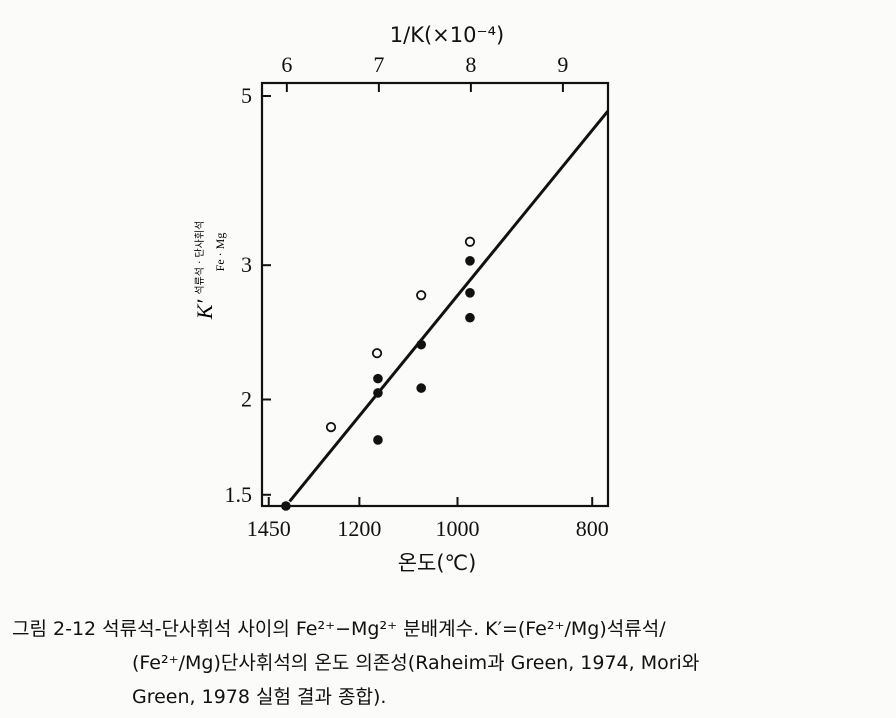  I want to click on y-axis-title-subscript: Fe · Mg, so click(220, 252).